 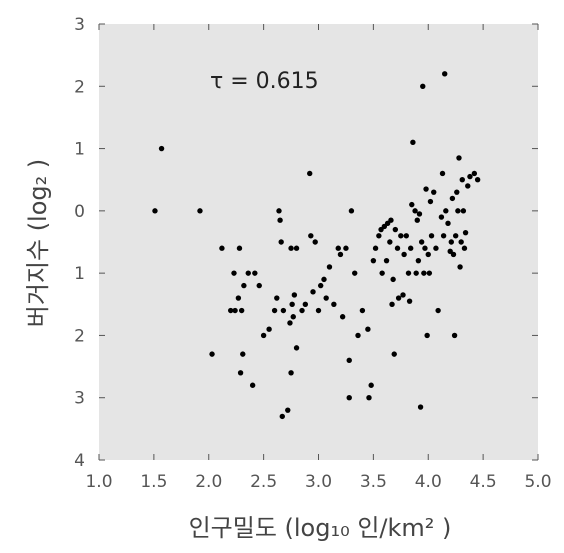 I want to click on y-tick-label: 4, so click(x=79, y=461).